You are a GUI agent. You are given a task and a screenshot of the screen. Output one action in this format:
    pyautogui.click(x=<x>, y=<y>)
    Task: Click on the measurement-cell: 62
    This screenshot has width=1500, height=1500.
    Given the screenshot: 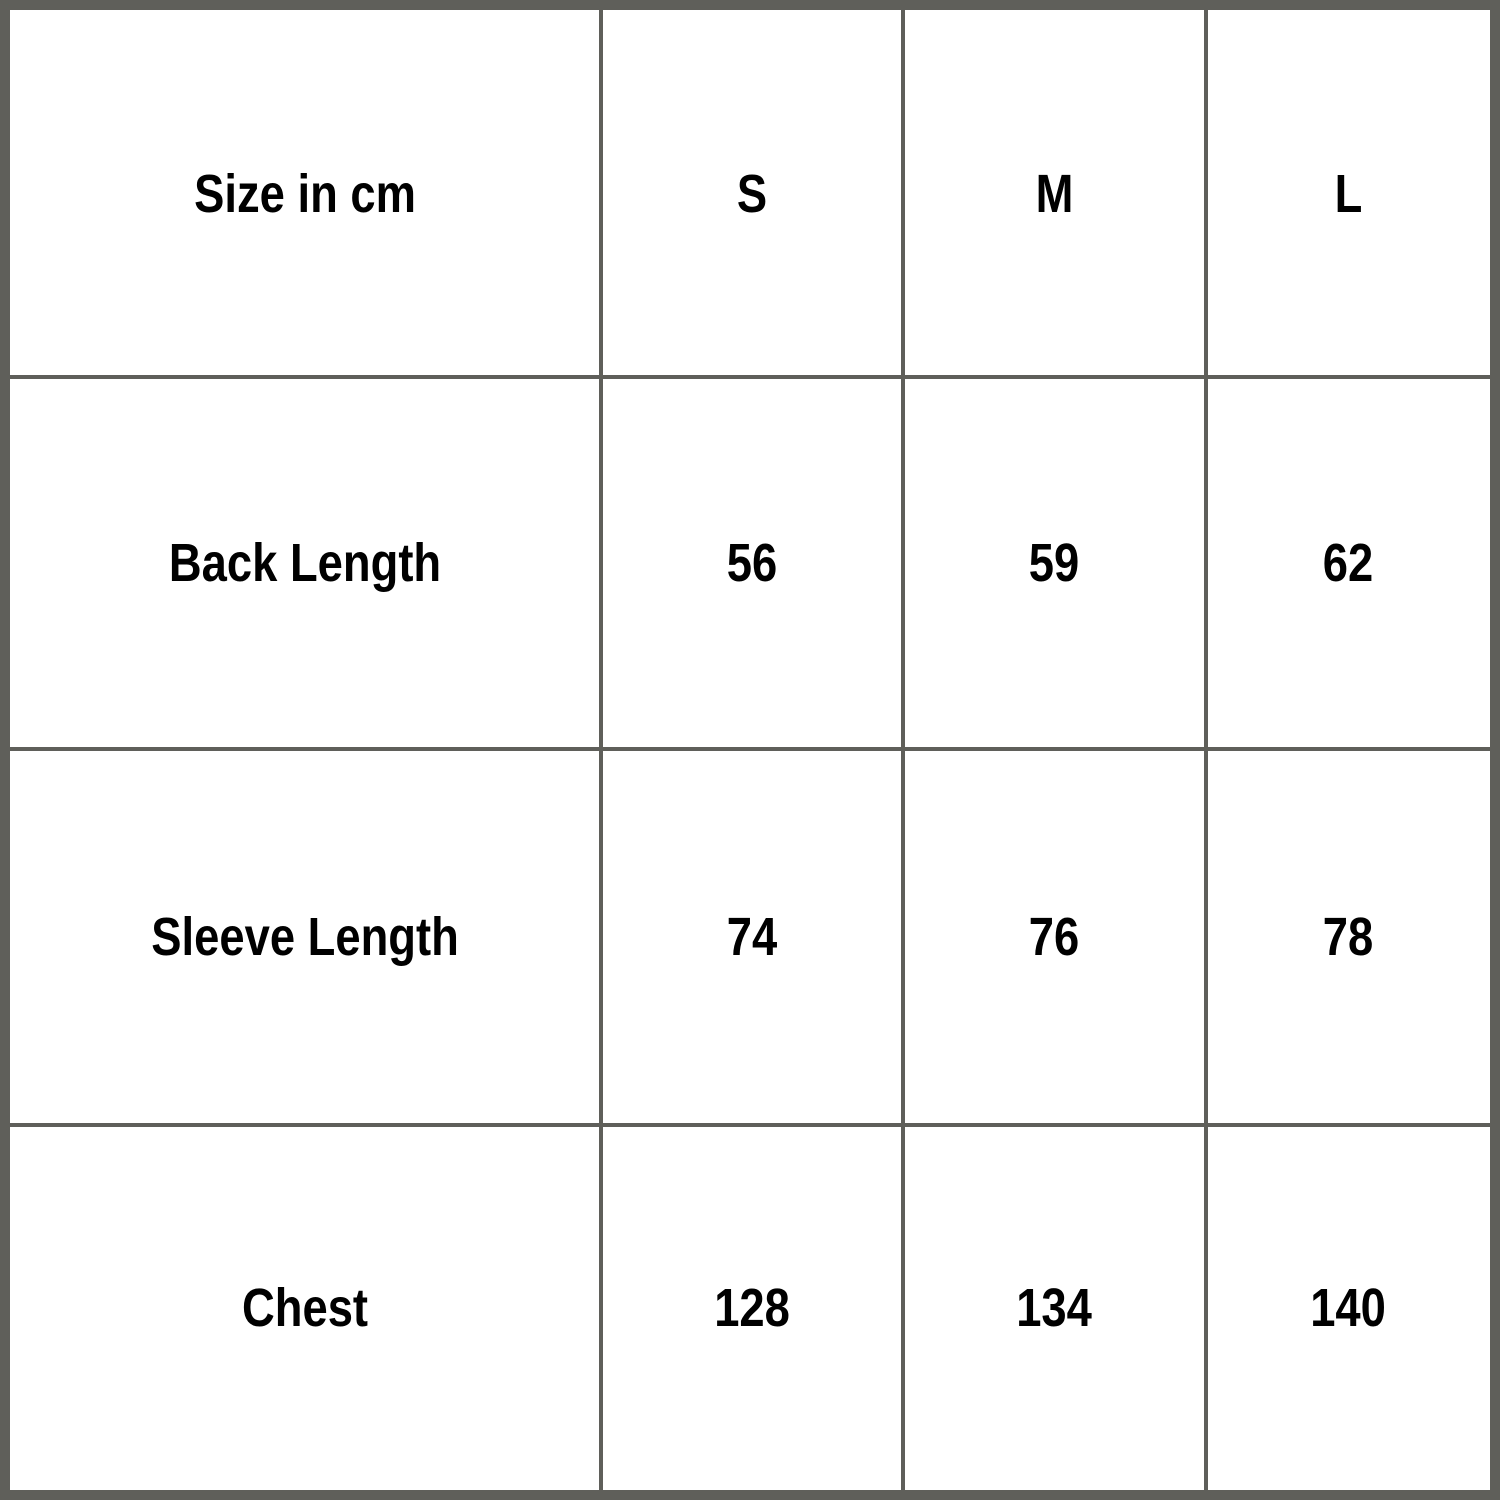 What is the action you would take?
    pyautogui.click(x=1348, y=563)
    